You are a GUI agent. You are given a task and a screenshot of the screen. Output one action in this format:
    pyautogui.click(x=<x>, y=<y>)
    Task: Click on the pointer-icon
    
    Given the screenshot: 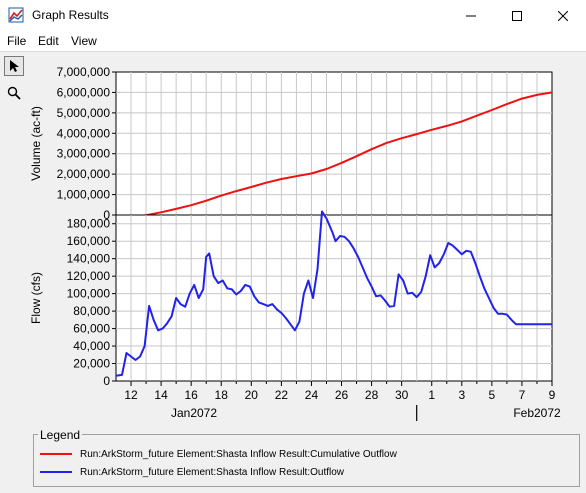 What is the action you would take?
    pyautogui.click(x=14, y=66)
    